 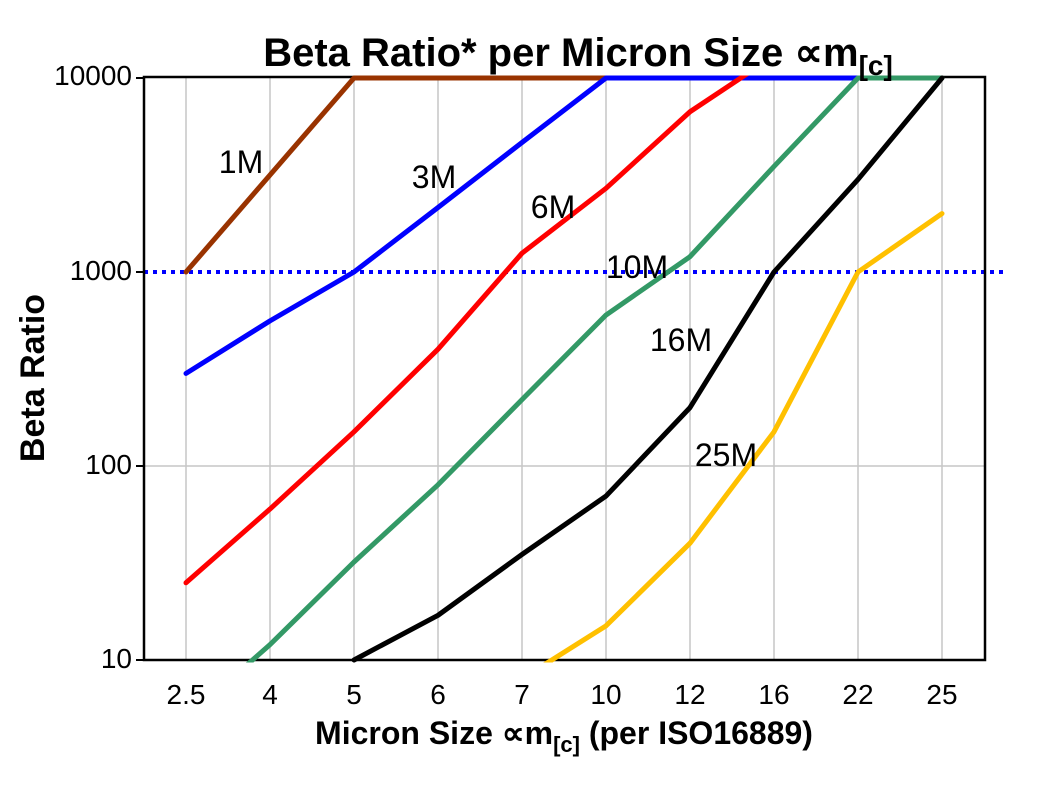 I want to click on x-axis-title: Micron Size ∝m[c] (per ISO16889), so click(x=564, y=736).